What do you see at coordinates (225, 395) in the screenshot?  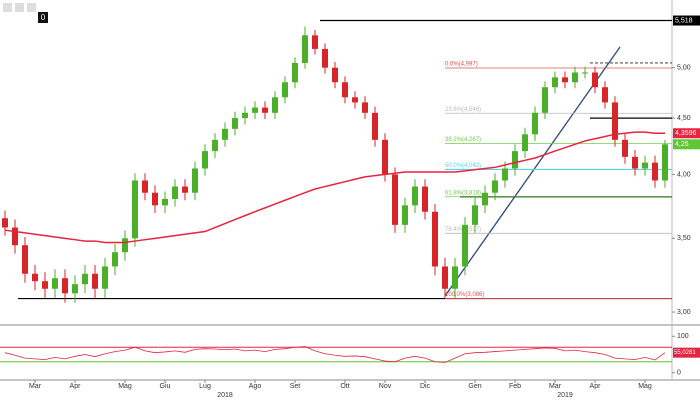 I see `year-label: 2018` at bounding box center [225, 395].